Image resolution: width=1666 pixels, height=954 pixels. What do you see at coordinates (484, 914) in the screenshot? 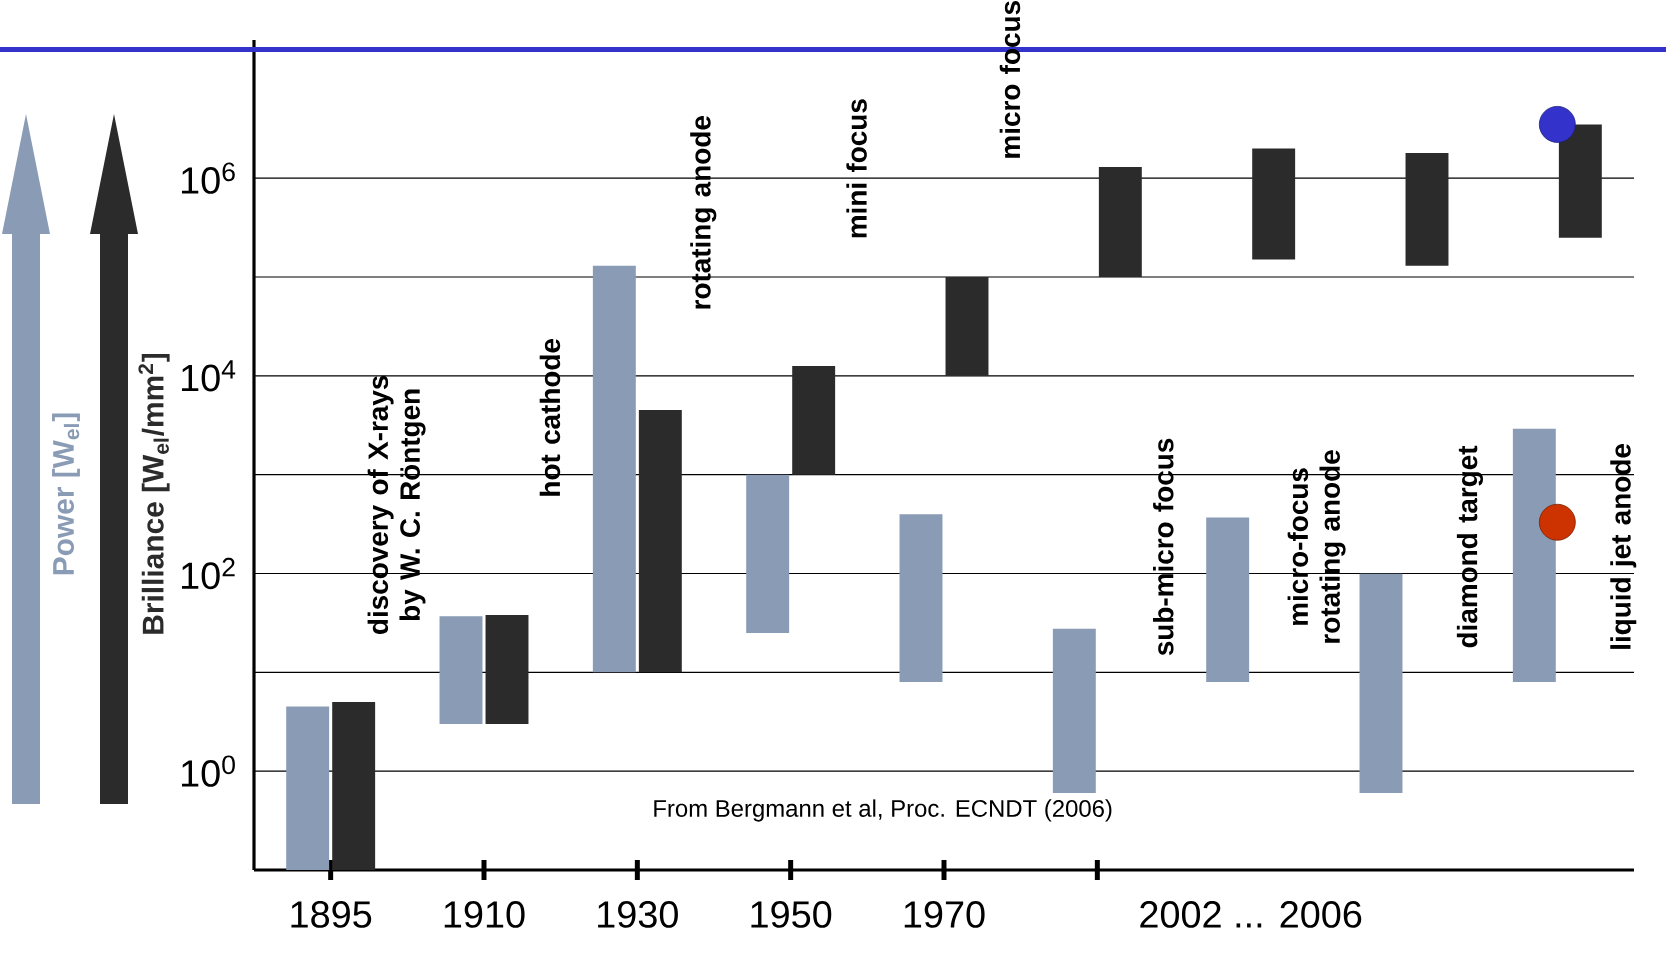
I see `text: 1910` at bounding box center [484, 914].